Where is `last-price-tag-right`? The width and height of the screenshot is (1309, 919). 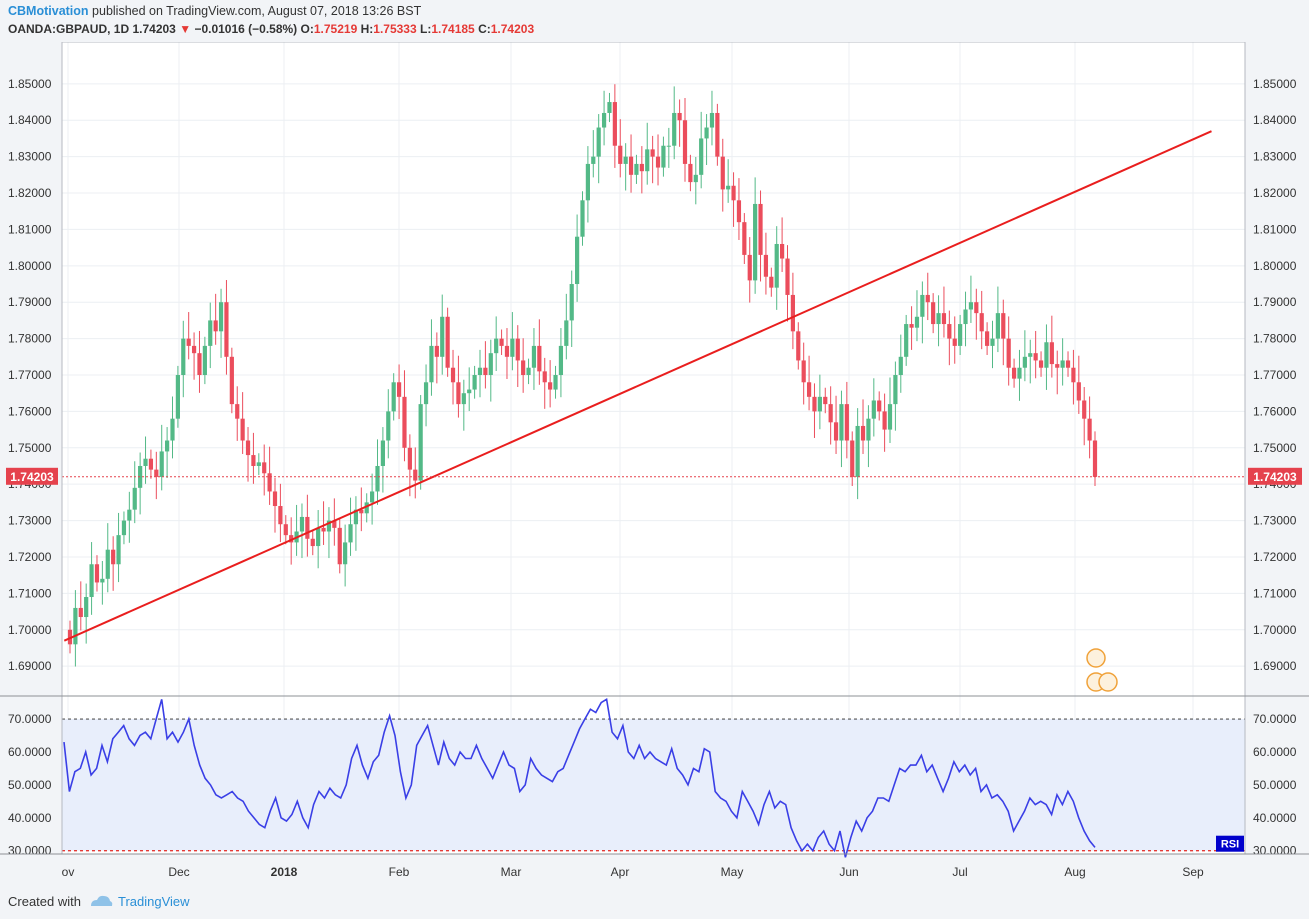
last-price-tag-right is located at coordinates (1275, 476).